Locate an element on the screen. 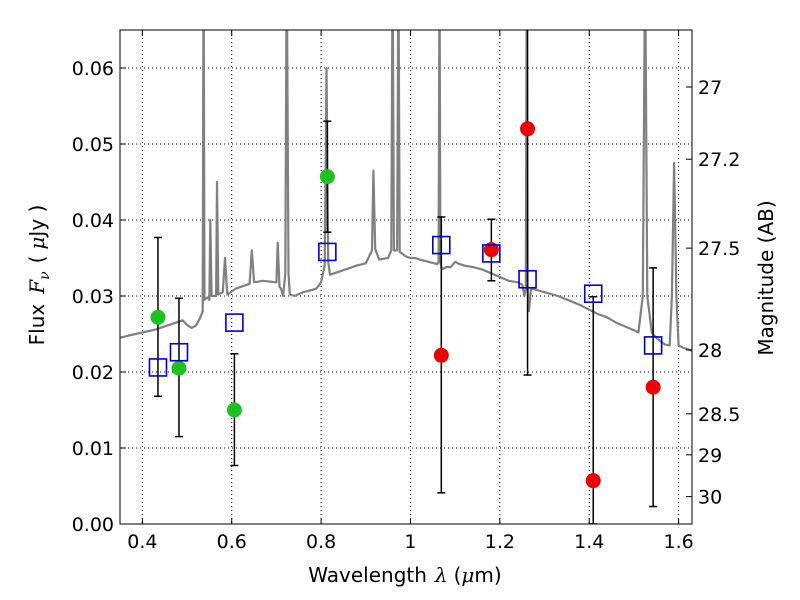  x-tick-label: 0.6 is located at coordinates (232, 542).